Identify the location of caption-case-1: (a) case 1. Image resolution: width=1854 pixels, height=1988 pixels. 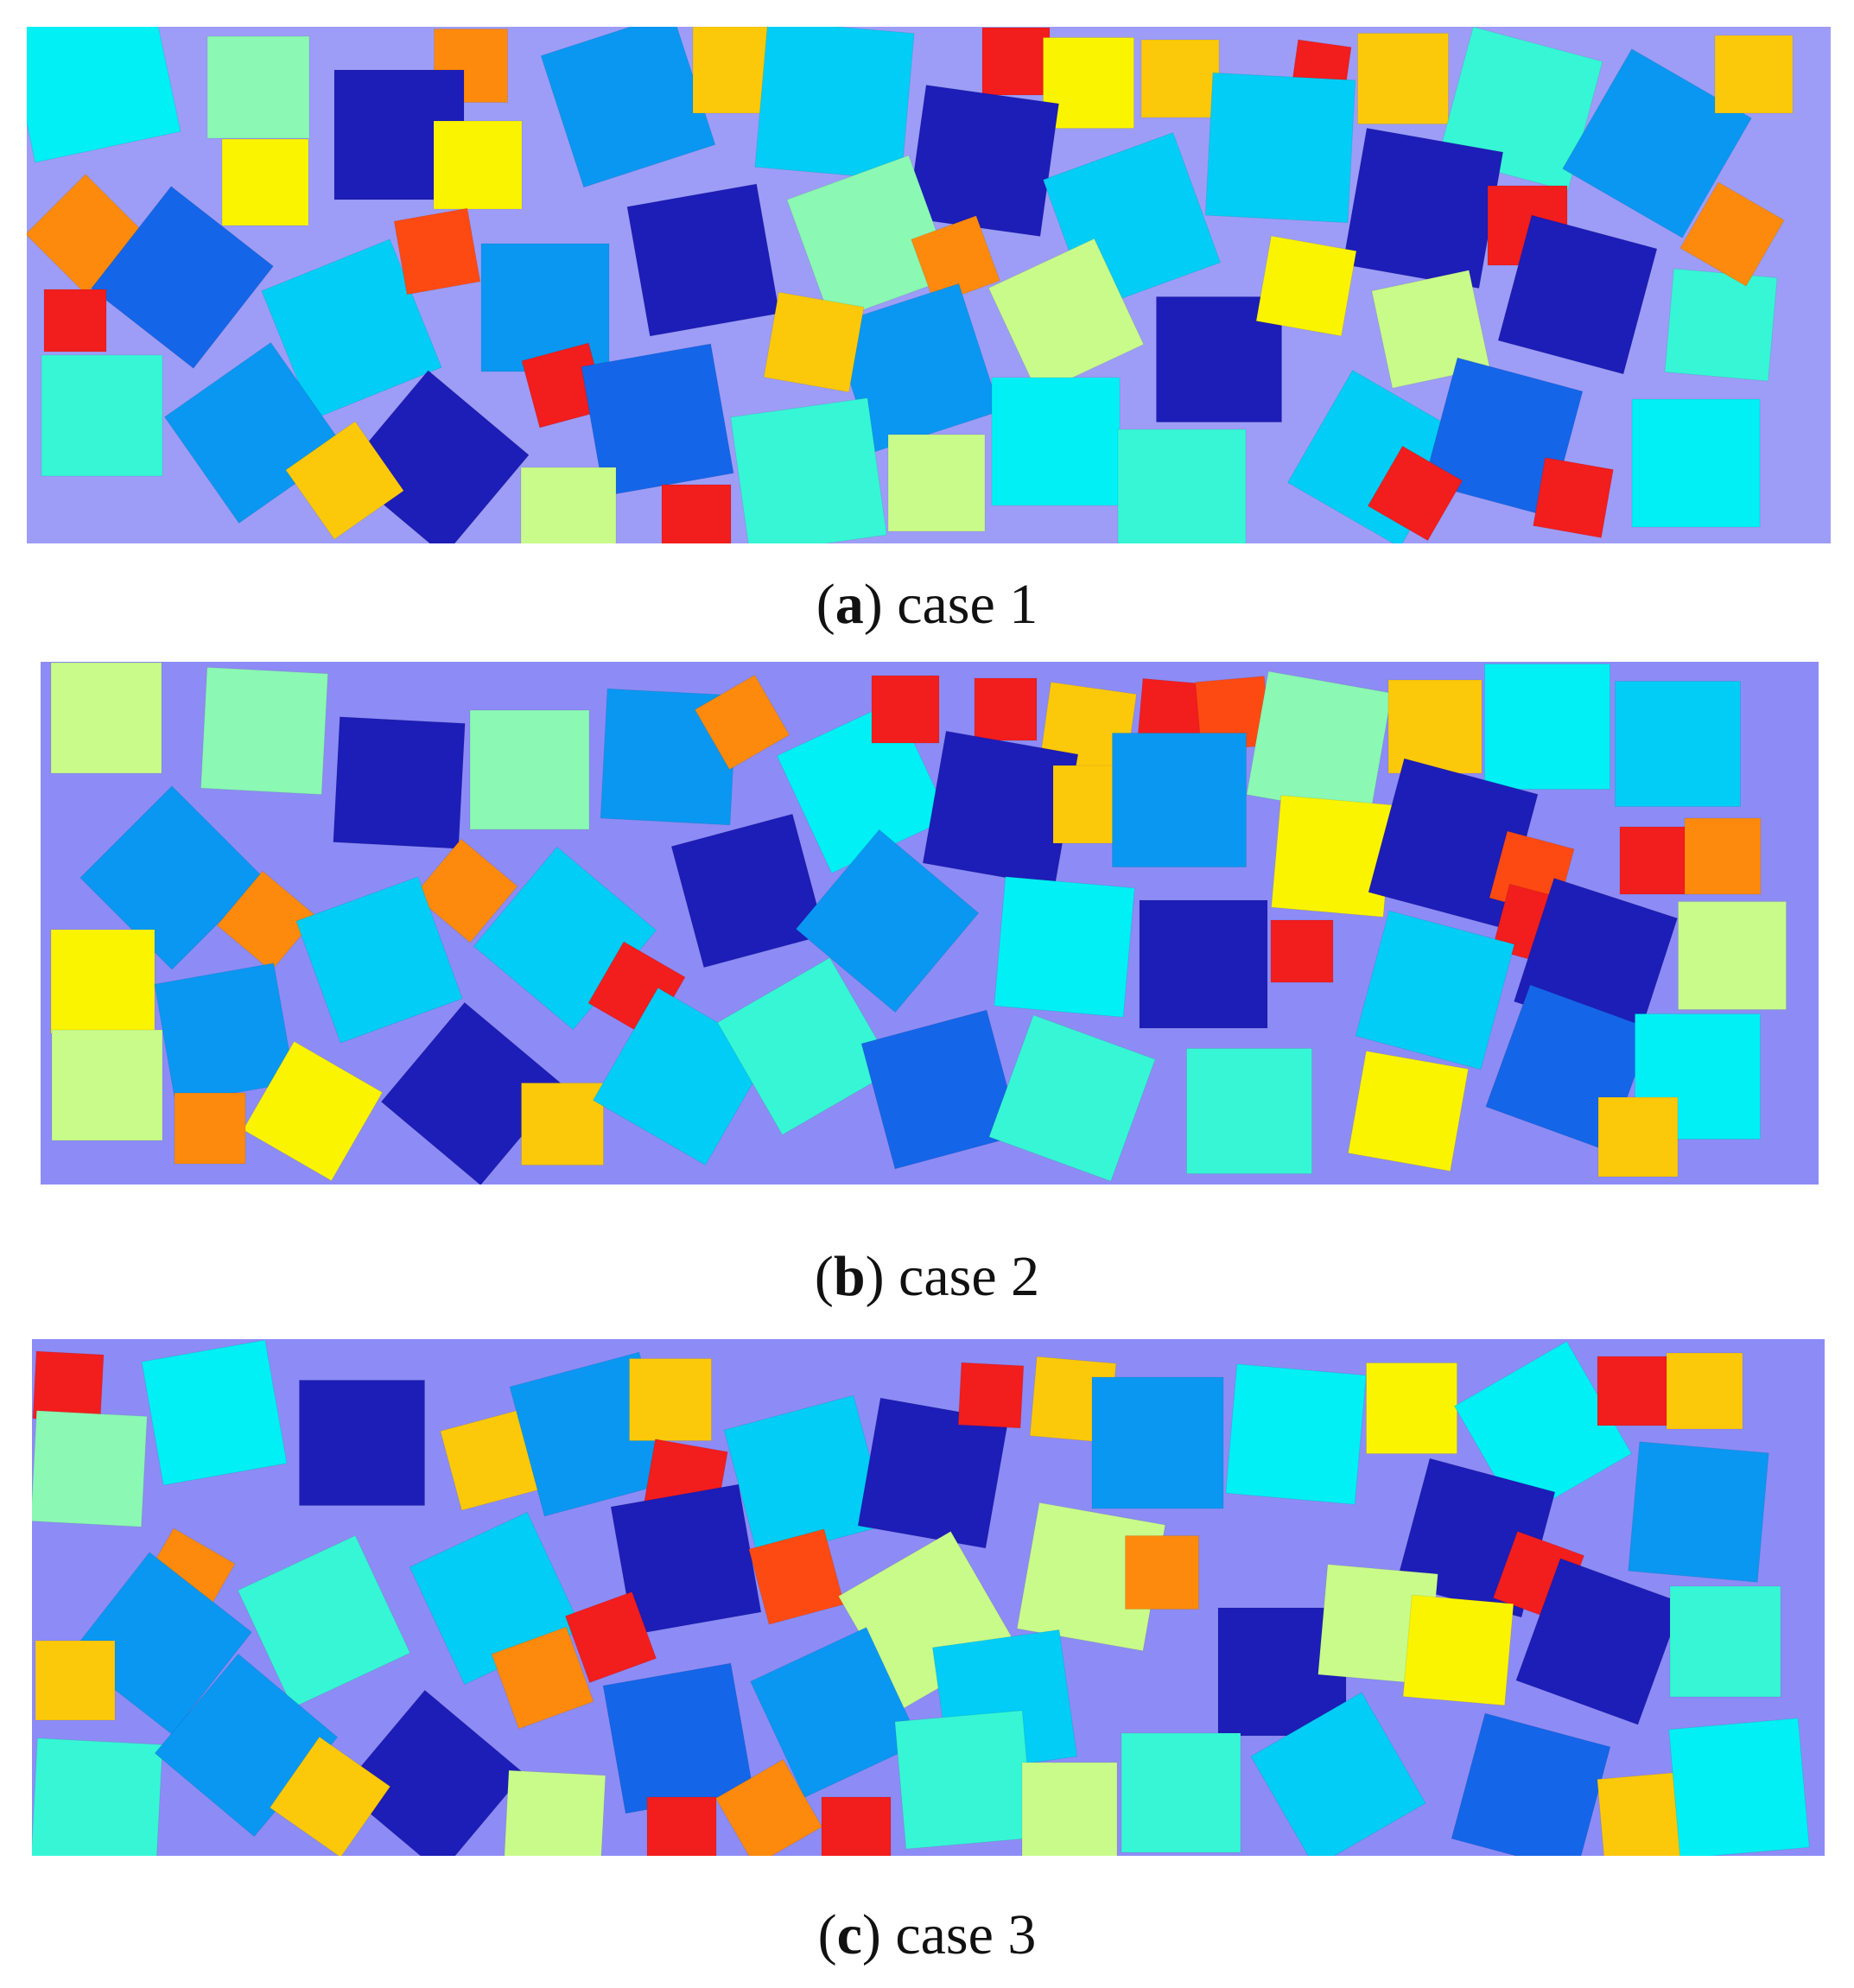
(927, 604).